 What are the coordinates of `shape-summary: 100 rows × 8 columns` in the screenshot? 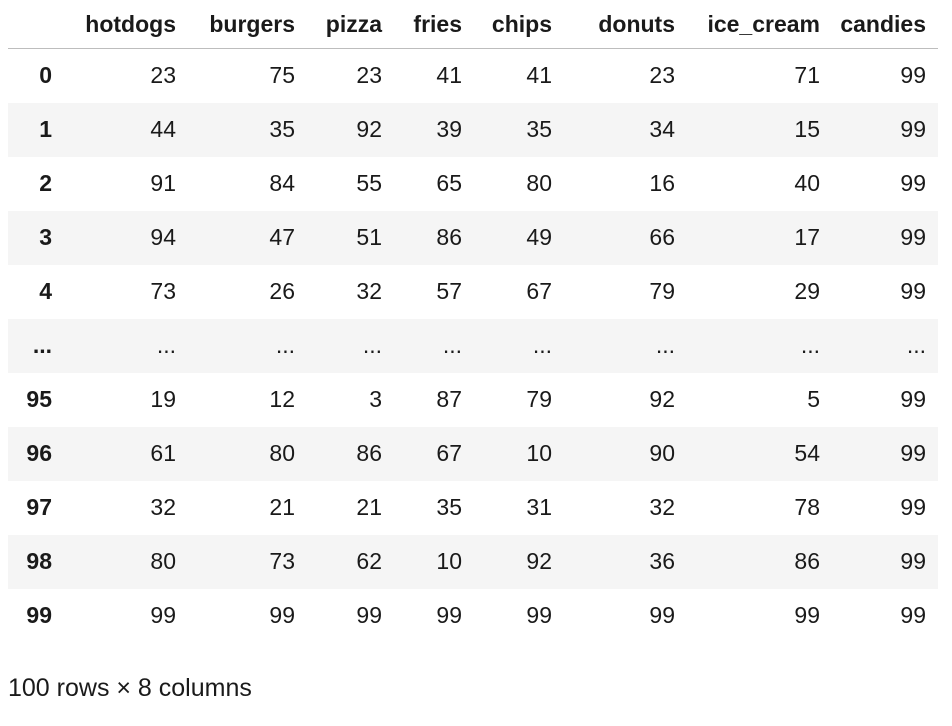 It's located at (130, 688).